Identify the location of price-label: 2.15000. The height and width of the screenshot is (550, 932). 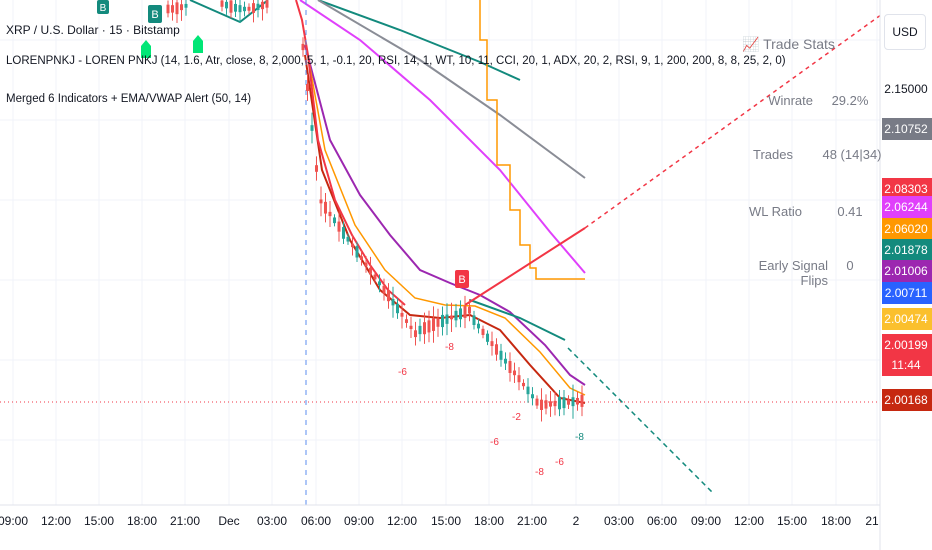
(906, 89).